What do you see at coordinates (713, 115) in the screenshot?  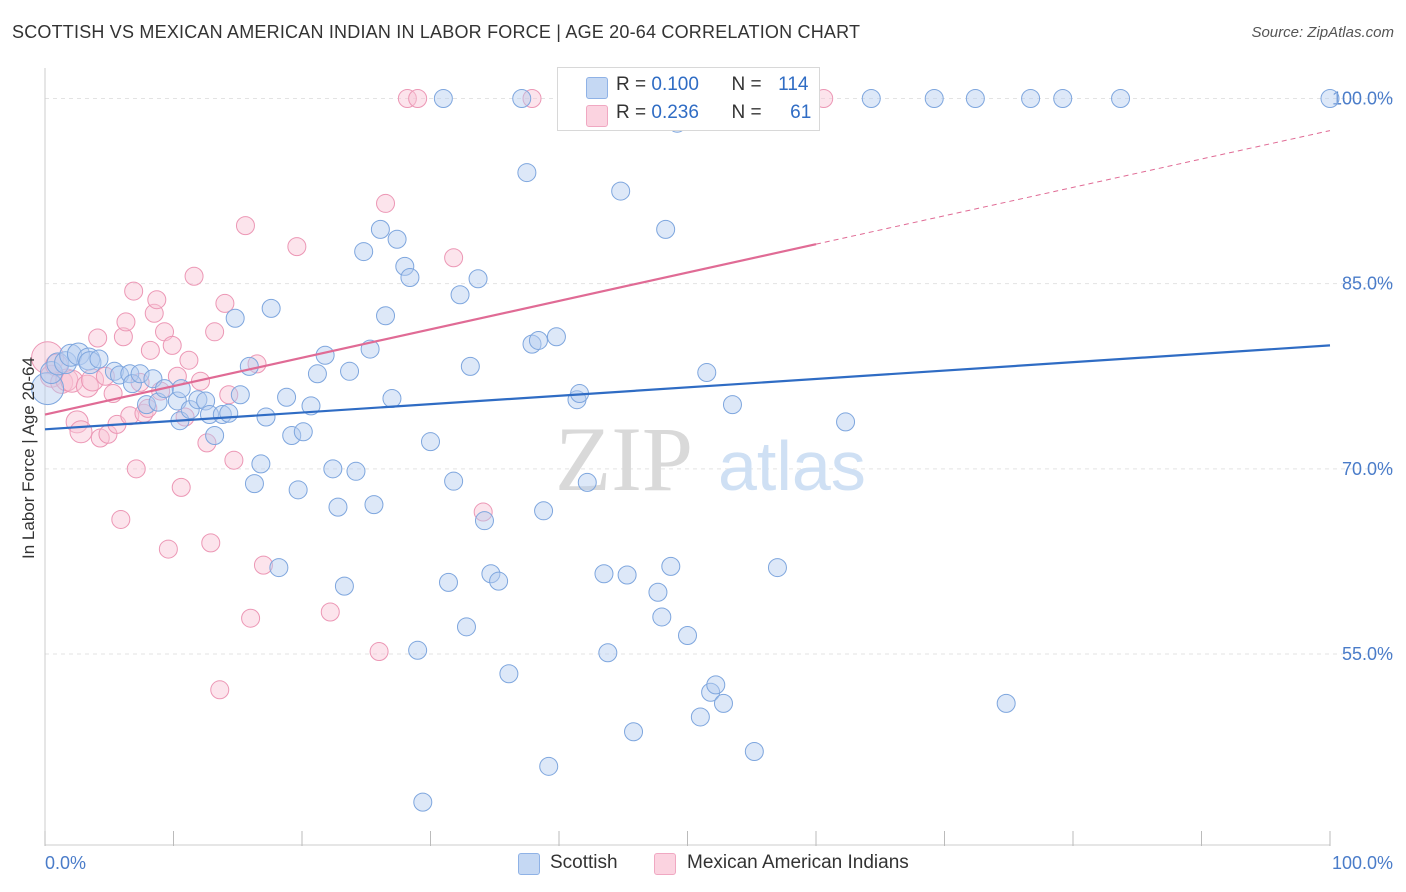 I see `legend-row-mexican-american-indians: R = 0.236 N = 61` at bounding box center [713, 115].